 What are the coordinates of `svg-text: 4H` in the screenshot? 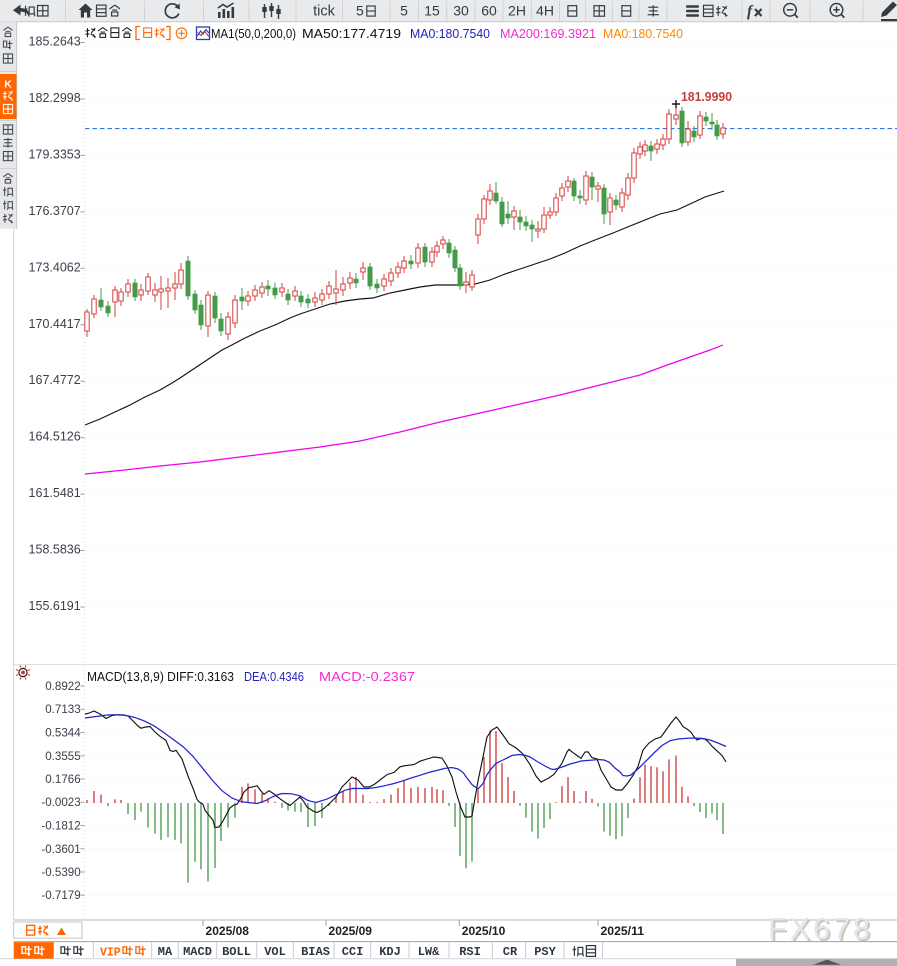 It's located at (545, 11).